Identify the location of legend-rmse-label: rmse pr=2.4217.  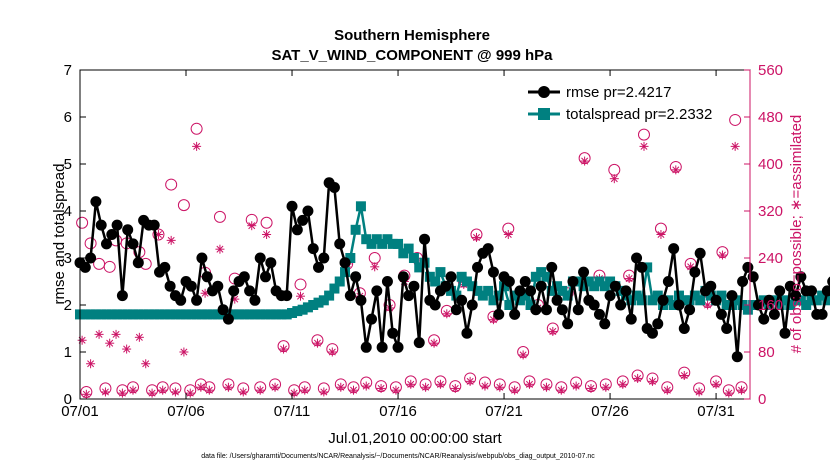
(618, 92).